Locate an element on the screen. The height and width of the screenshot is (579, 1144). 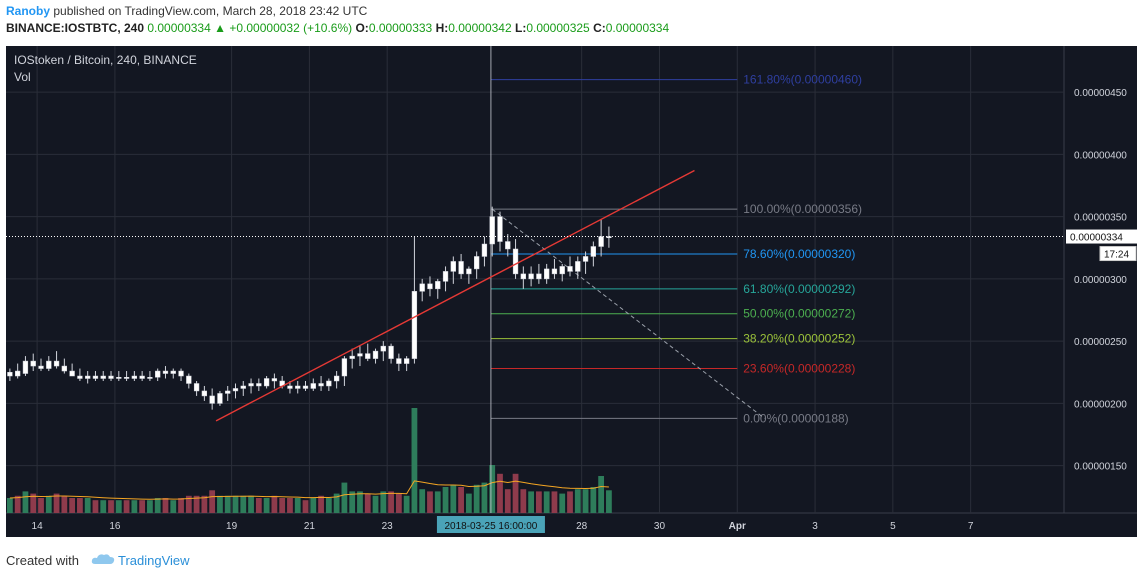
author-link: Ranoby is located at coordinates (28, 11).